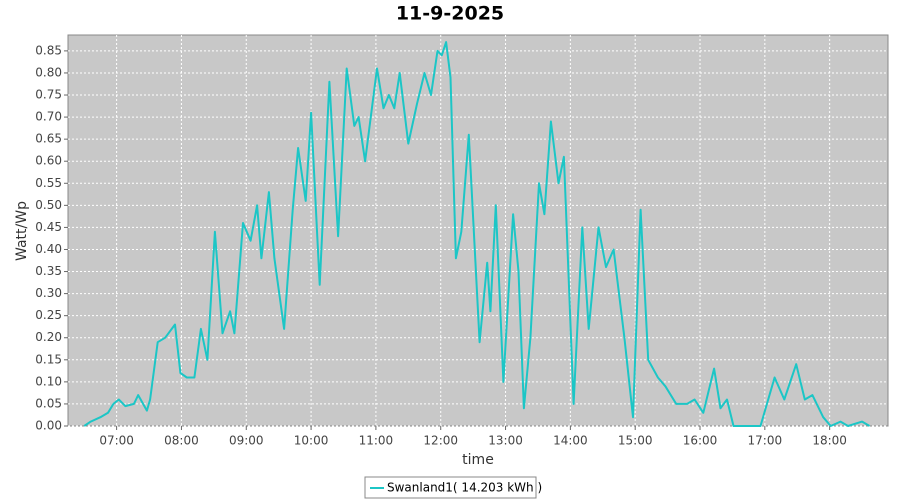  What do you see at coordinates (48, 359) in the screenshot?
I see `y-tick-label: 0.15` at bounding box center [48, 359].